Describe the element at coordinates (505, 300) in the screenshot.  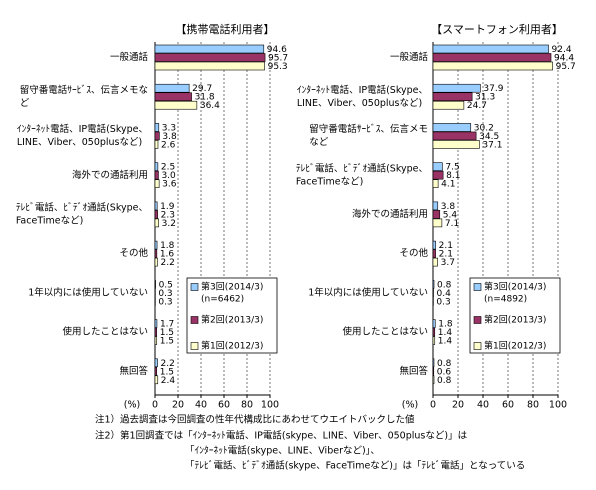
I see `legend-note: (n=4892)` at that location.